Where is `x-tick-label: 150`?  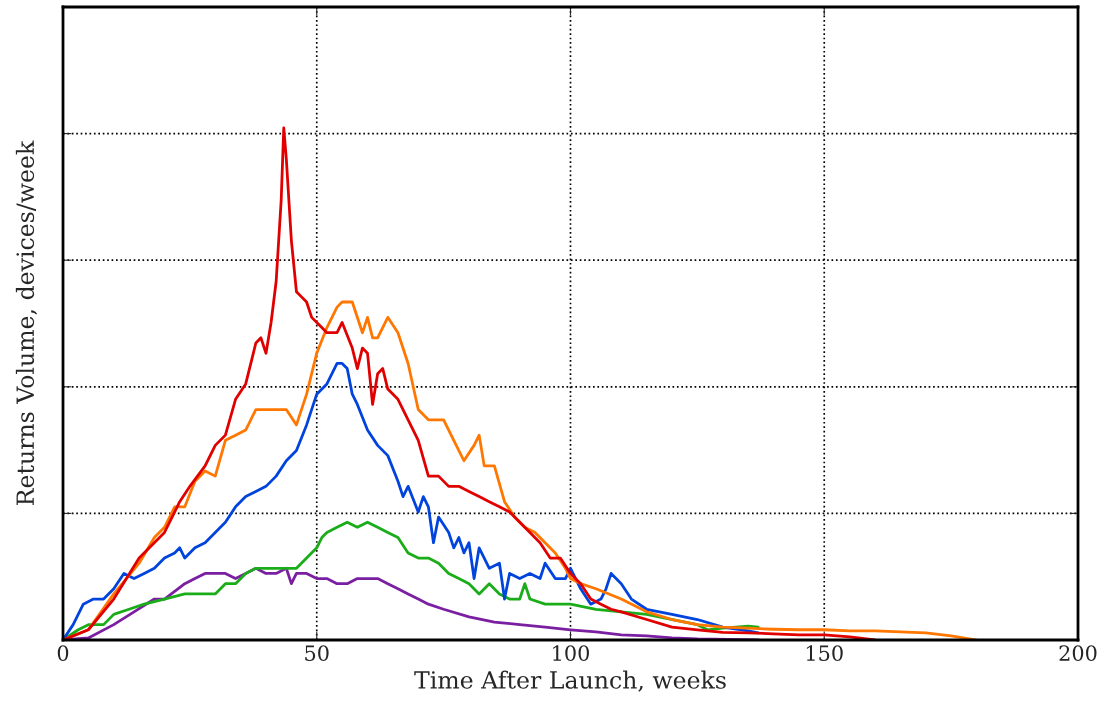 x-tick-label: 150 is located at coordinates (824, 653).